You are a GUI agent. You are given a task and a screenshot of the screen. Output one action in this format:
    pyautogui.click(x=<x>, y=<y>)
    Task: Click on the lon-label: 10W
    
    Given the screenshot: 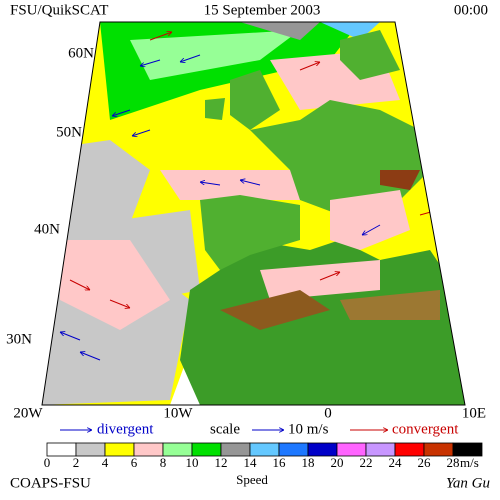 What is the action you would take?
    pyautogui.click(x=178, y=413)
    